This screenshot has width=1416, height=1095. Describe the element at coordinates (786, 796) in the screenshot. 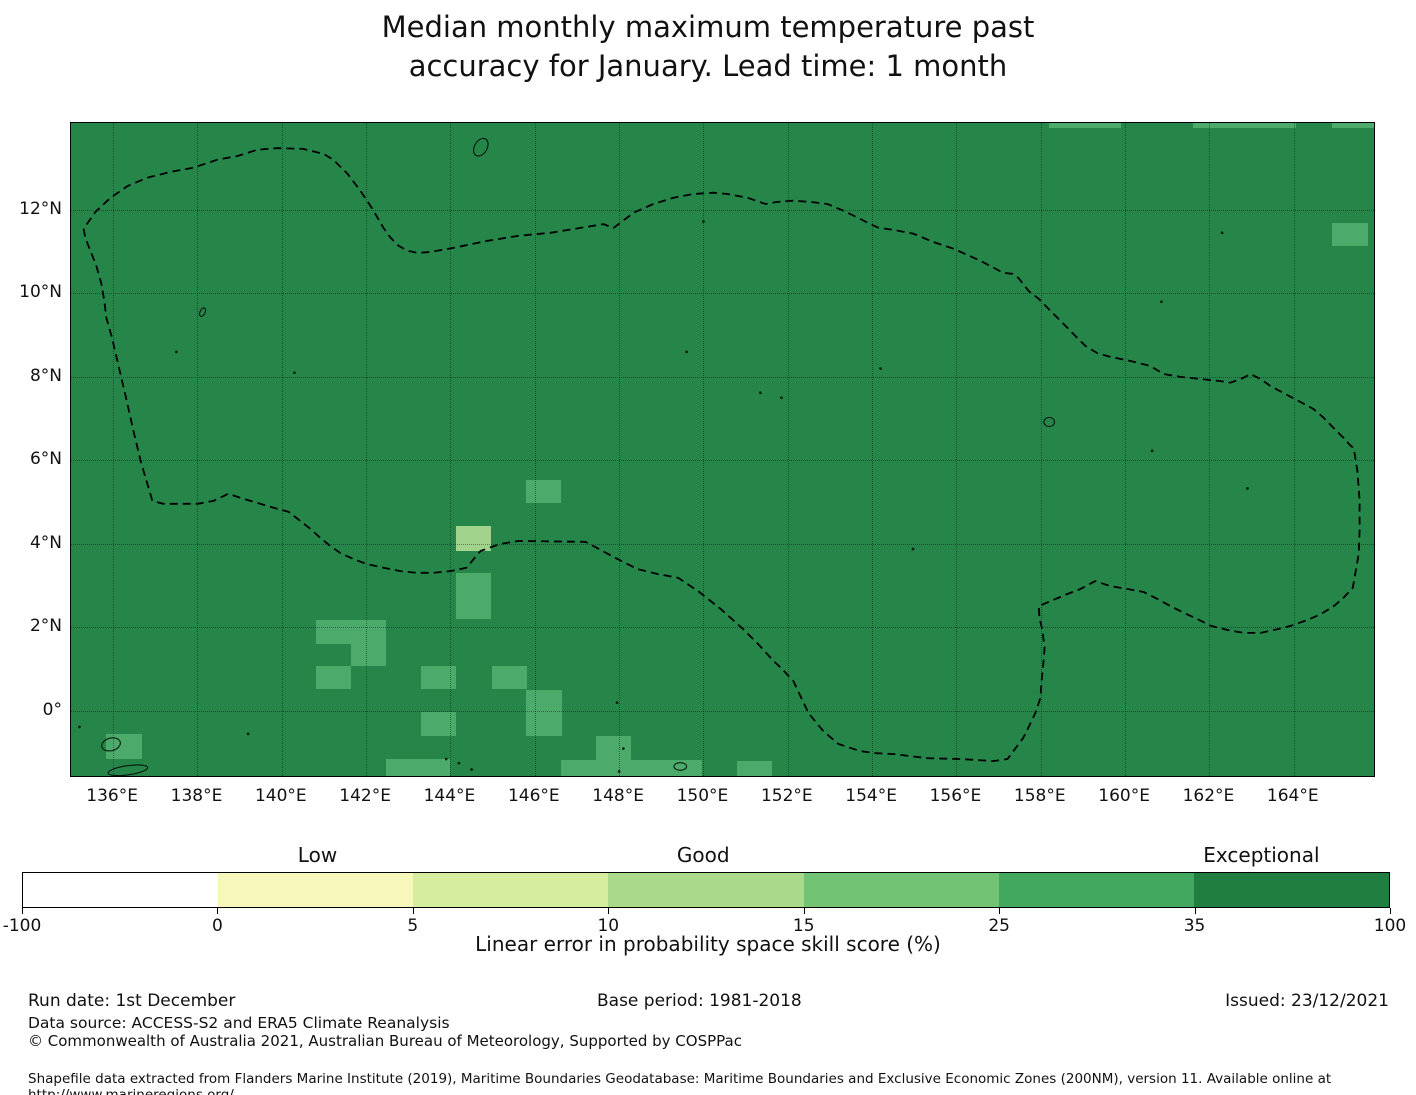

I see `x-tick-label: 152°E` at that location.